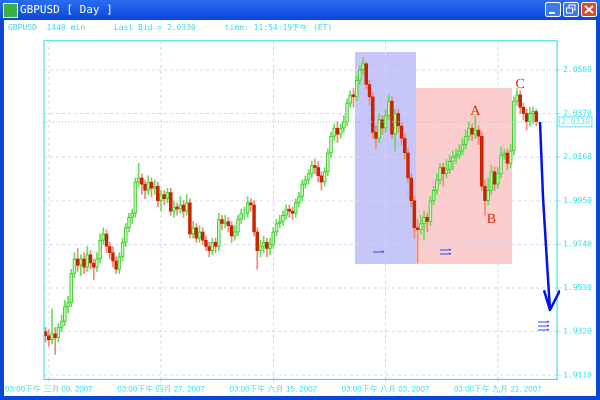 The height and width of the screenshot is (400, 600). What do you see at coordinates (577, 69) in the screenshot?
I see `y-tick-label: 2.0580` at bounding box center [577, 69].